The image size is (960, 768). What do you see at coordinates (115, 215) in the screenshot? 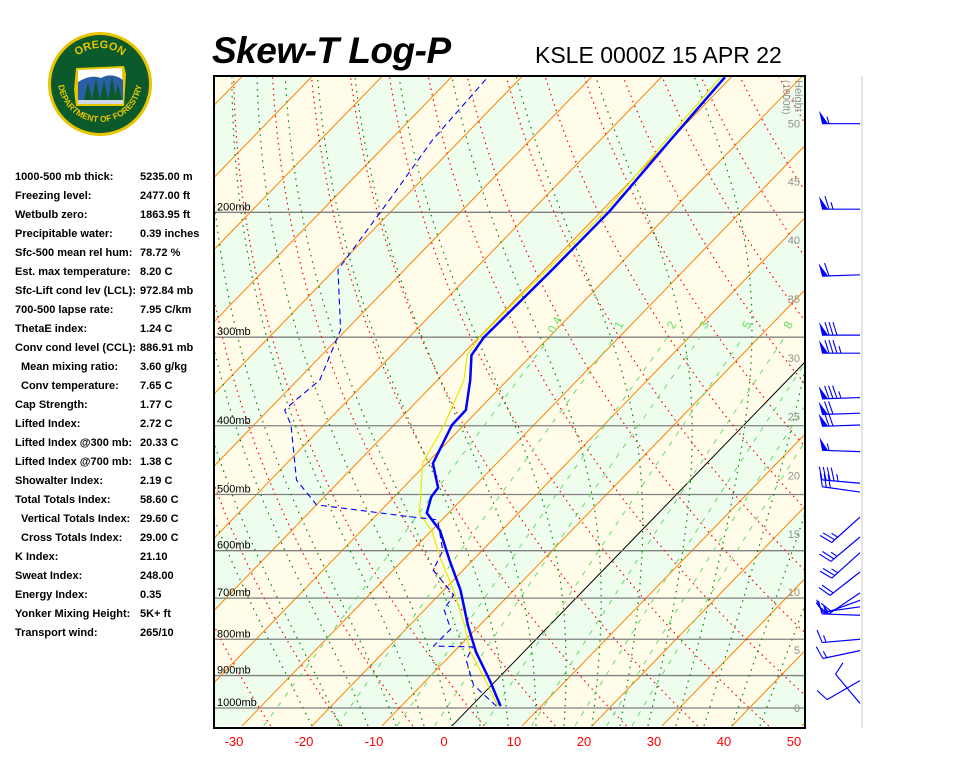
I see `stat-row: Wetbulb zero: 1863.95 ft` at bounding box center [115, 215].